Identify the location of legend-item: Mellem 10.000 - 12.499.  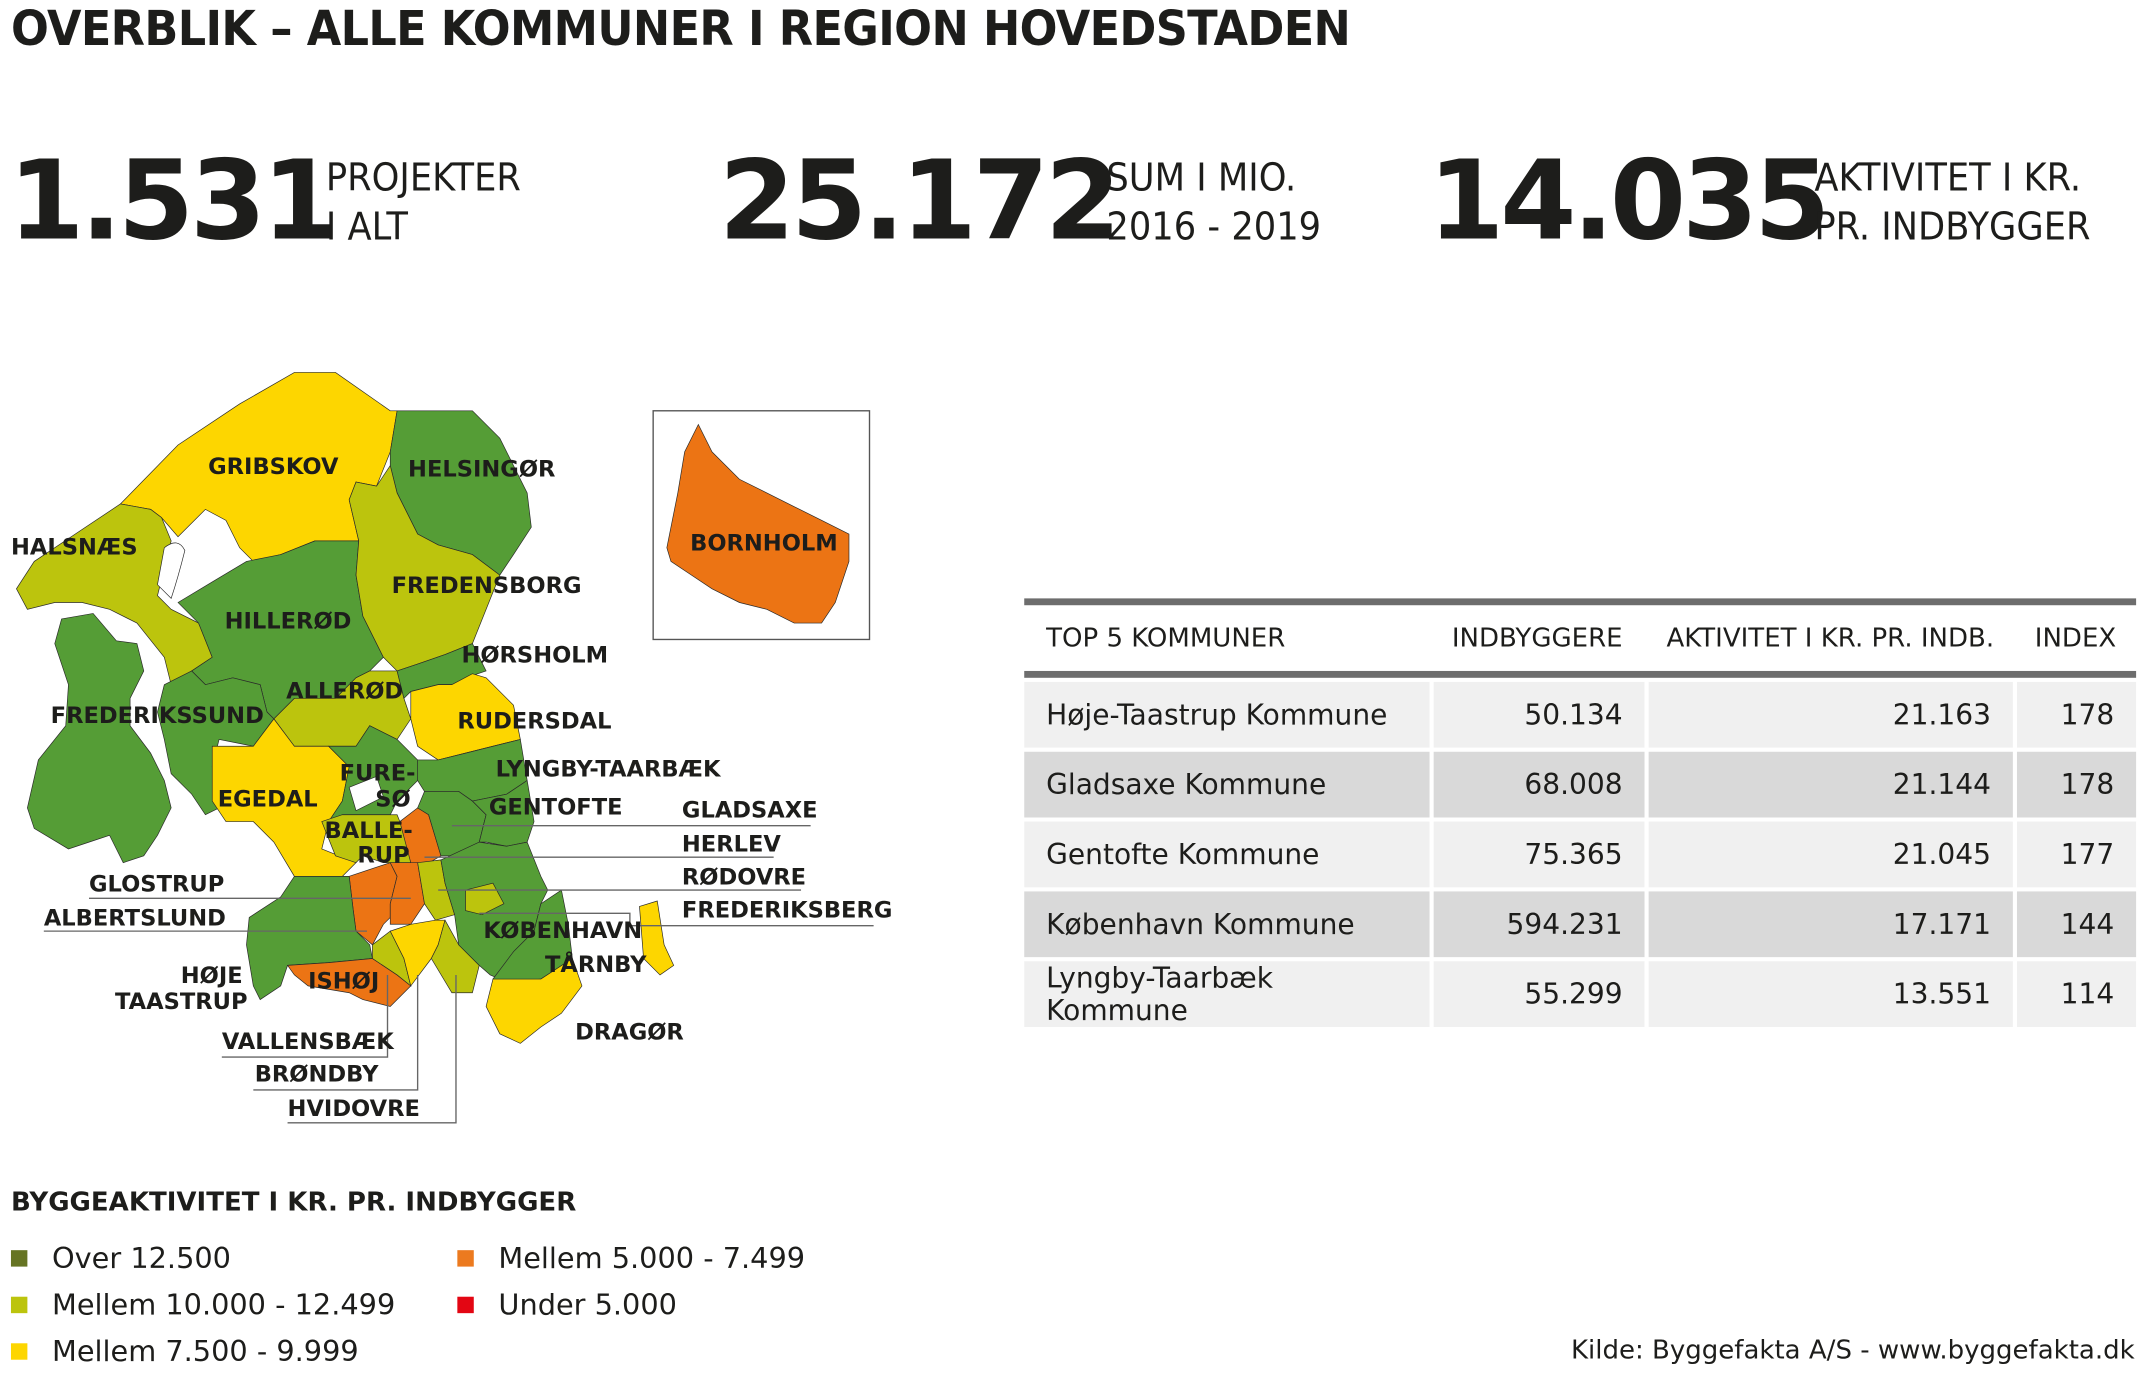
(203, 1305).